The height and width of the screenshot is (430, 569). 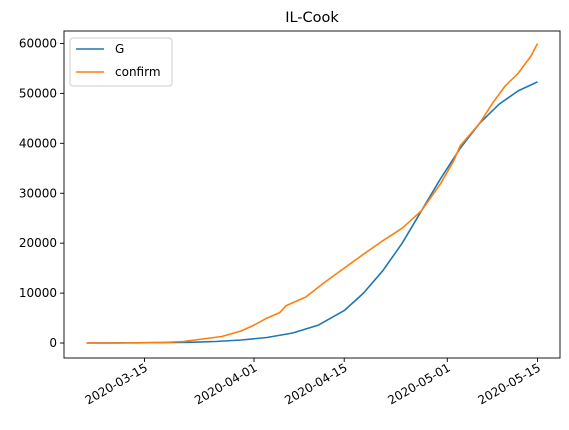 I want to click on legend-box, so click(x=121, y=62).